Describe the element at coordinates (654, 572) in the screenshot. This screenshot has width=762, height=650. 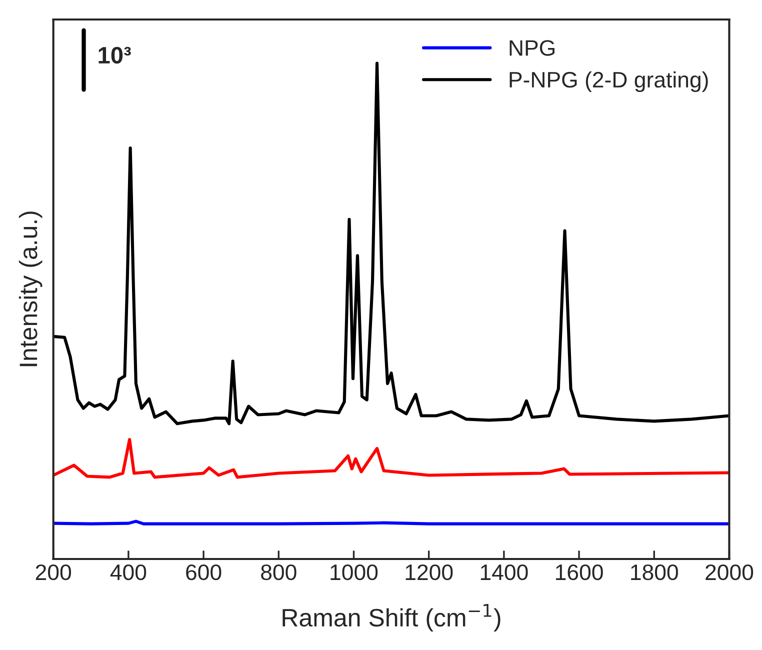
I see `x-tick-label: 1800` at that location.